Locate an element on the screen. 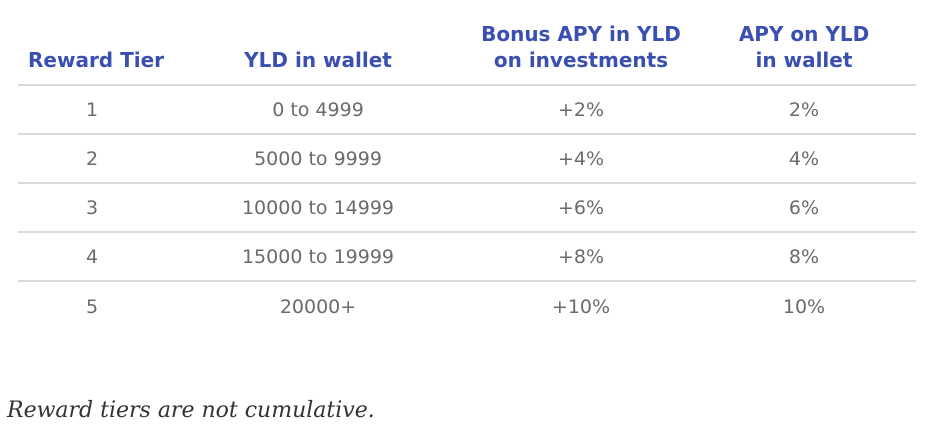 This screenshot has height=433, width=941. bonus-apy-cell: +6% is located at coordinates (581, 207).